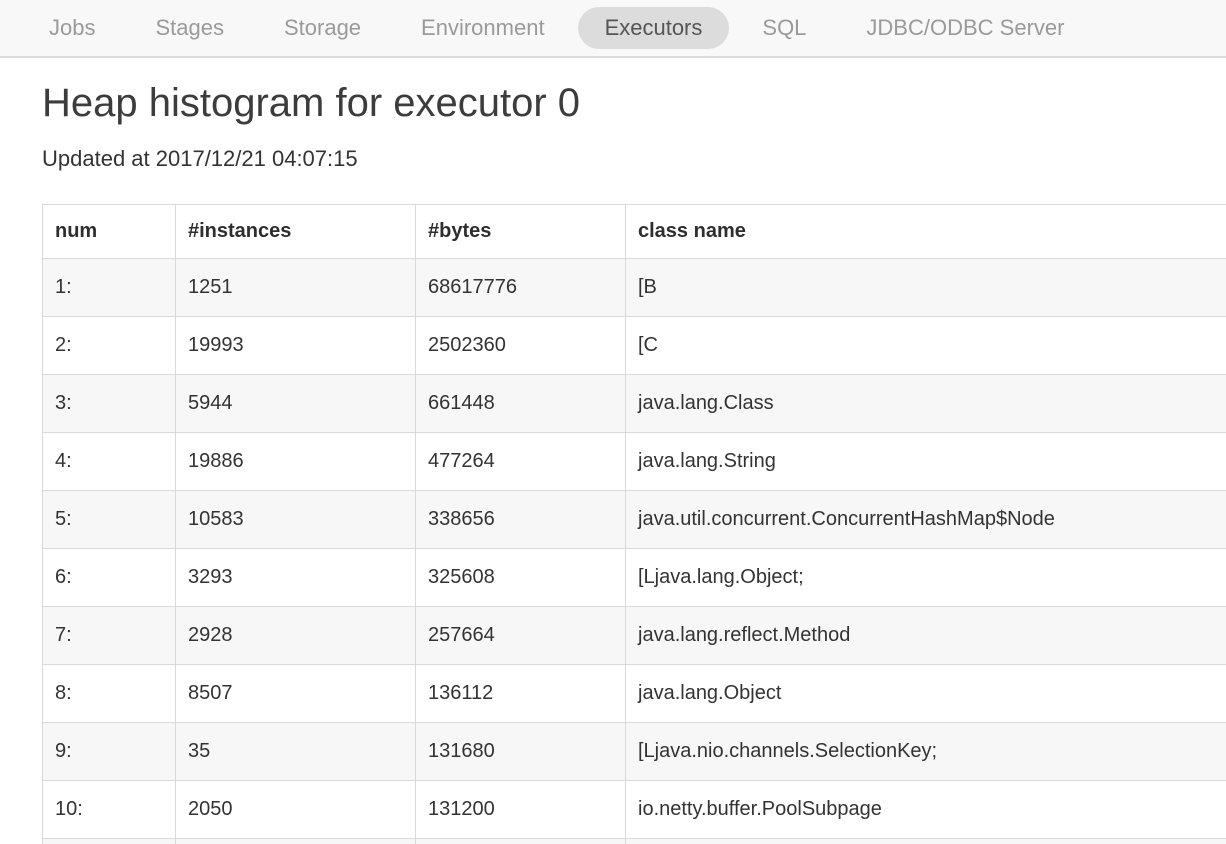 The image size is (1226, 844). I want to click on table-row: 1: 1251 68617776 [B, so click(634, 287).